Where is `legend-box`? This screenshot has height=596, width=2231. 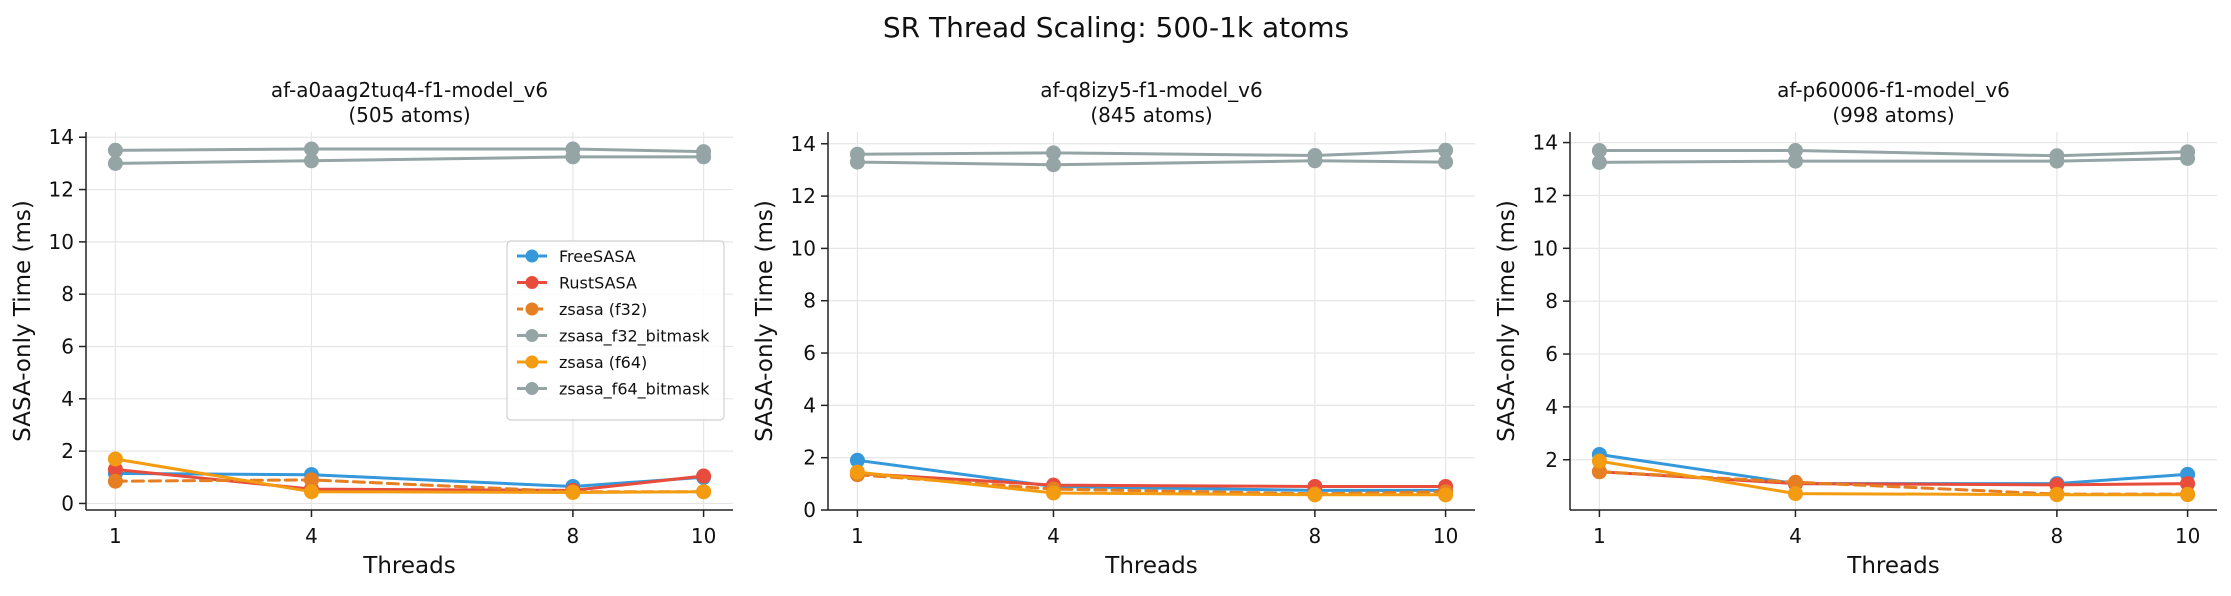
legend-box is located at coordinates (615, 330).